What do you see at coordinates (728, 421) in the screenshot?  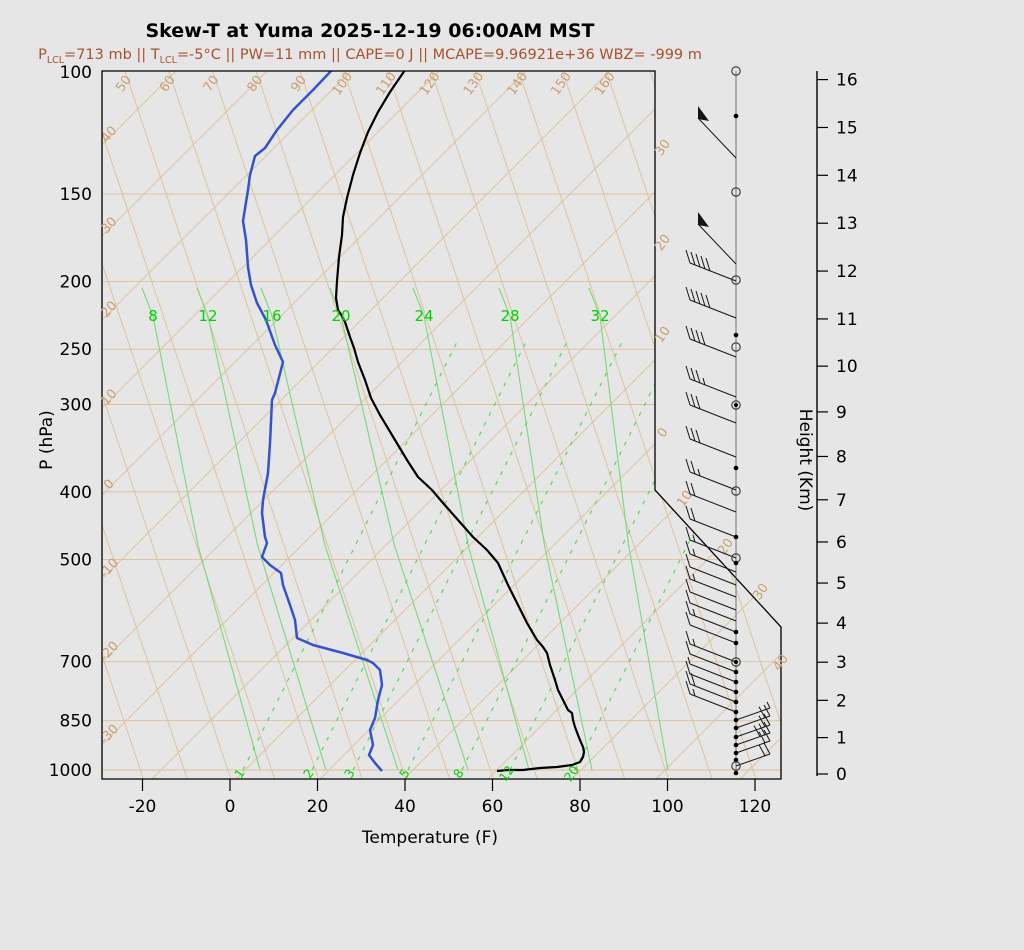 I see `wind-barb-column` at bounding box center [728, 421].